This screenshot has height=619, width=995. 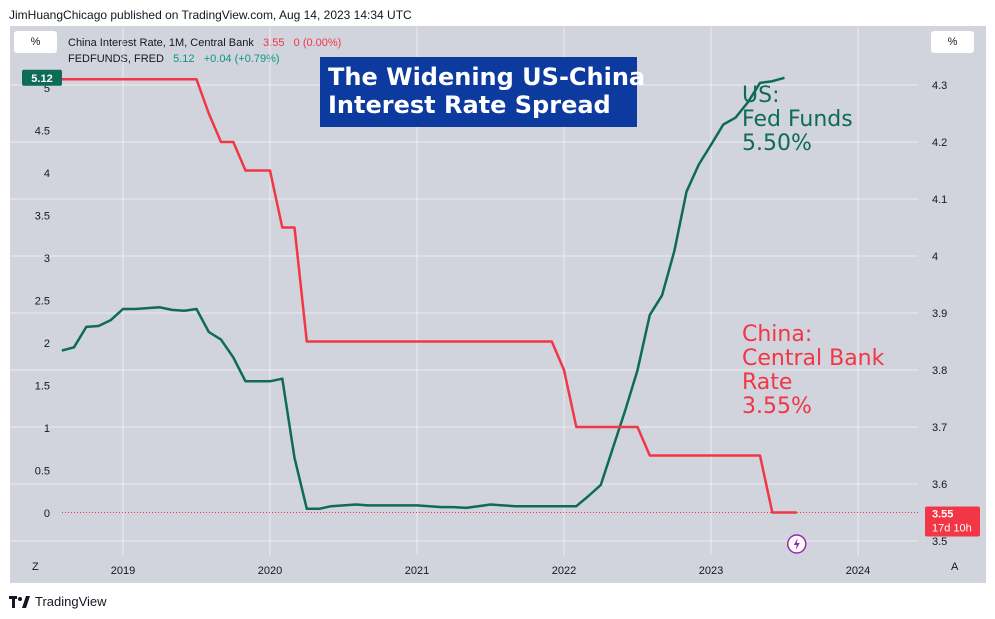 What do you see at coordinates (942, 515) in the screenshot?
I see `china-value-badge-label: 3.55` at bounding box center [942, 515].